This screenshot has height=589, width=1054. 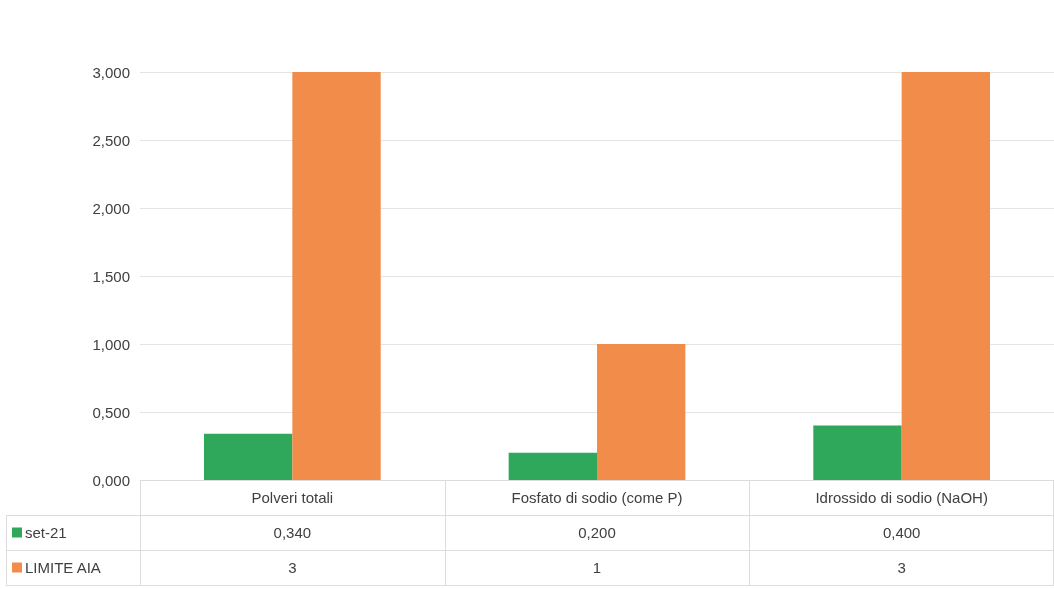 I want to click on x-tick-label: Polveri totali, so click(x=292, y=497).